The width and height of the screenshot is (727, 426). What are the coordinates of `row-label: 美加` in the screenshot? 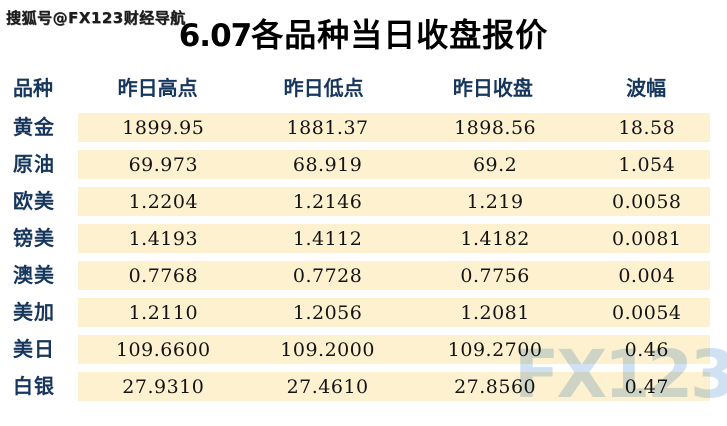 It's located at (34, 312).